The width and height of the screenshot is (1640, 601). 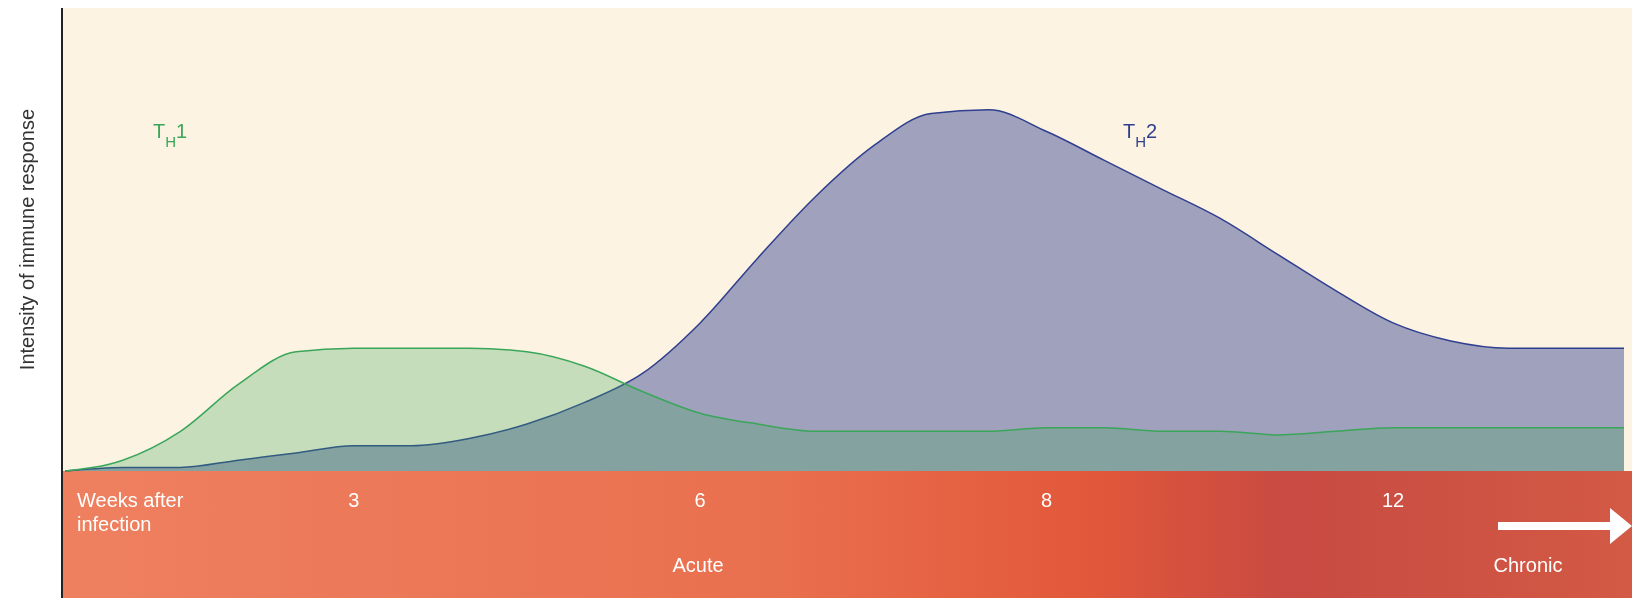 I want to click on series-label: T$_{H}$2, so click(x=1140, y=135).